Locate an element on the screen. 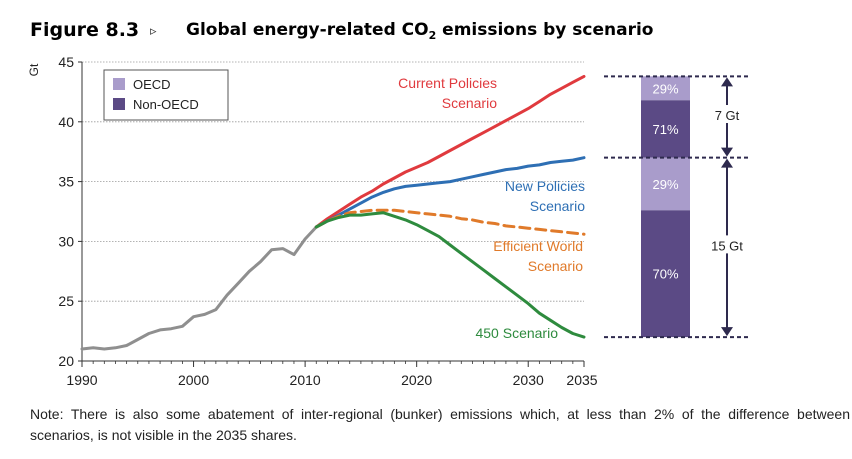  gap-label-1: 15 Gt is located at coordinates (727, 245).